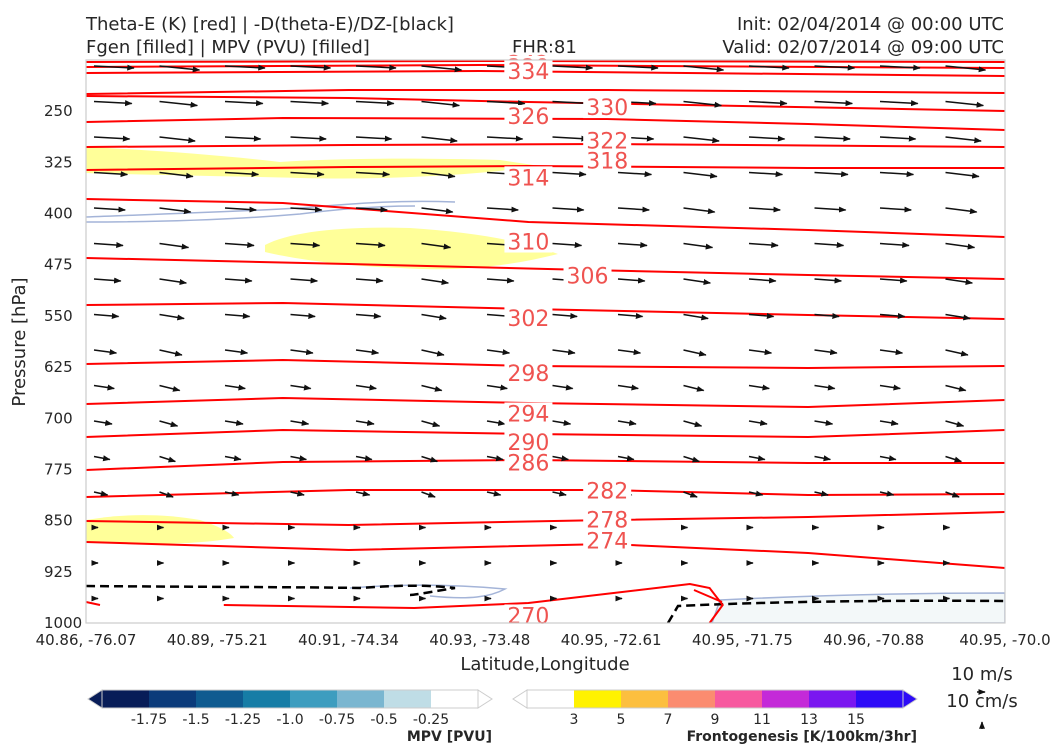  Describe the element at coordinates (528, 414) in the screenshot. I see `theta-e-label: 294` at that location.